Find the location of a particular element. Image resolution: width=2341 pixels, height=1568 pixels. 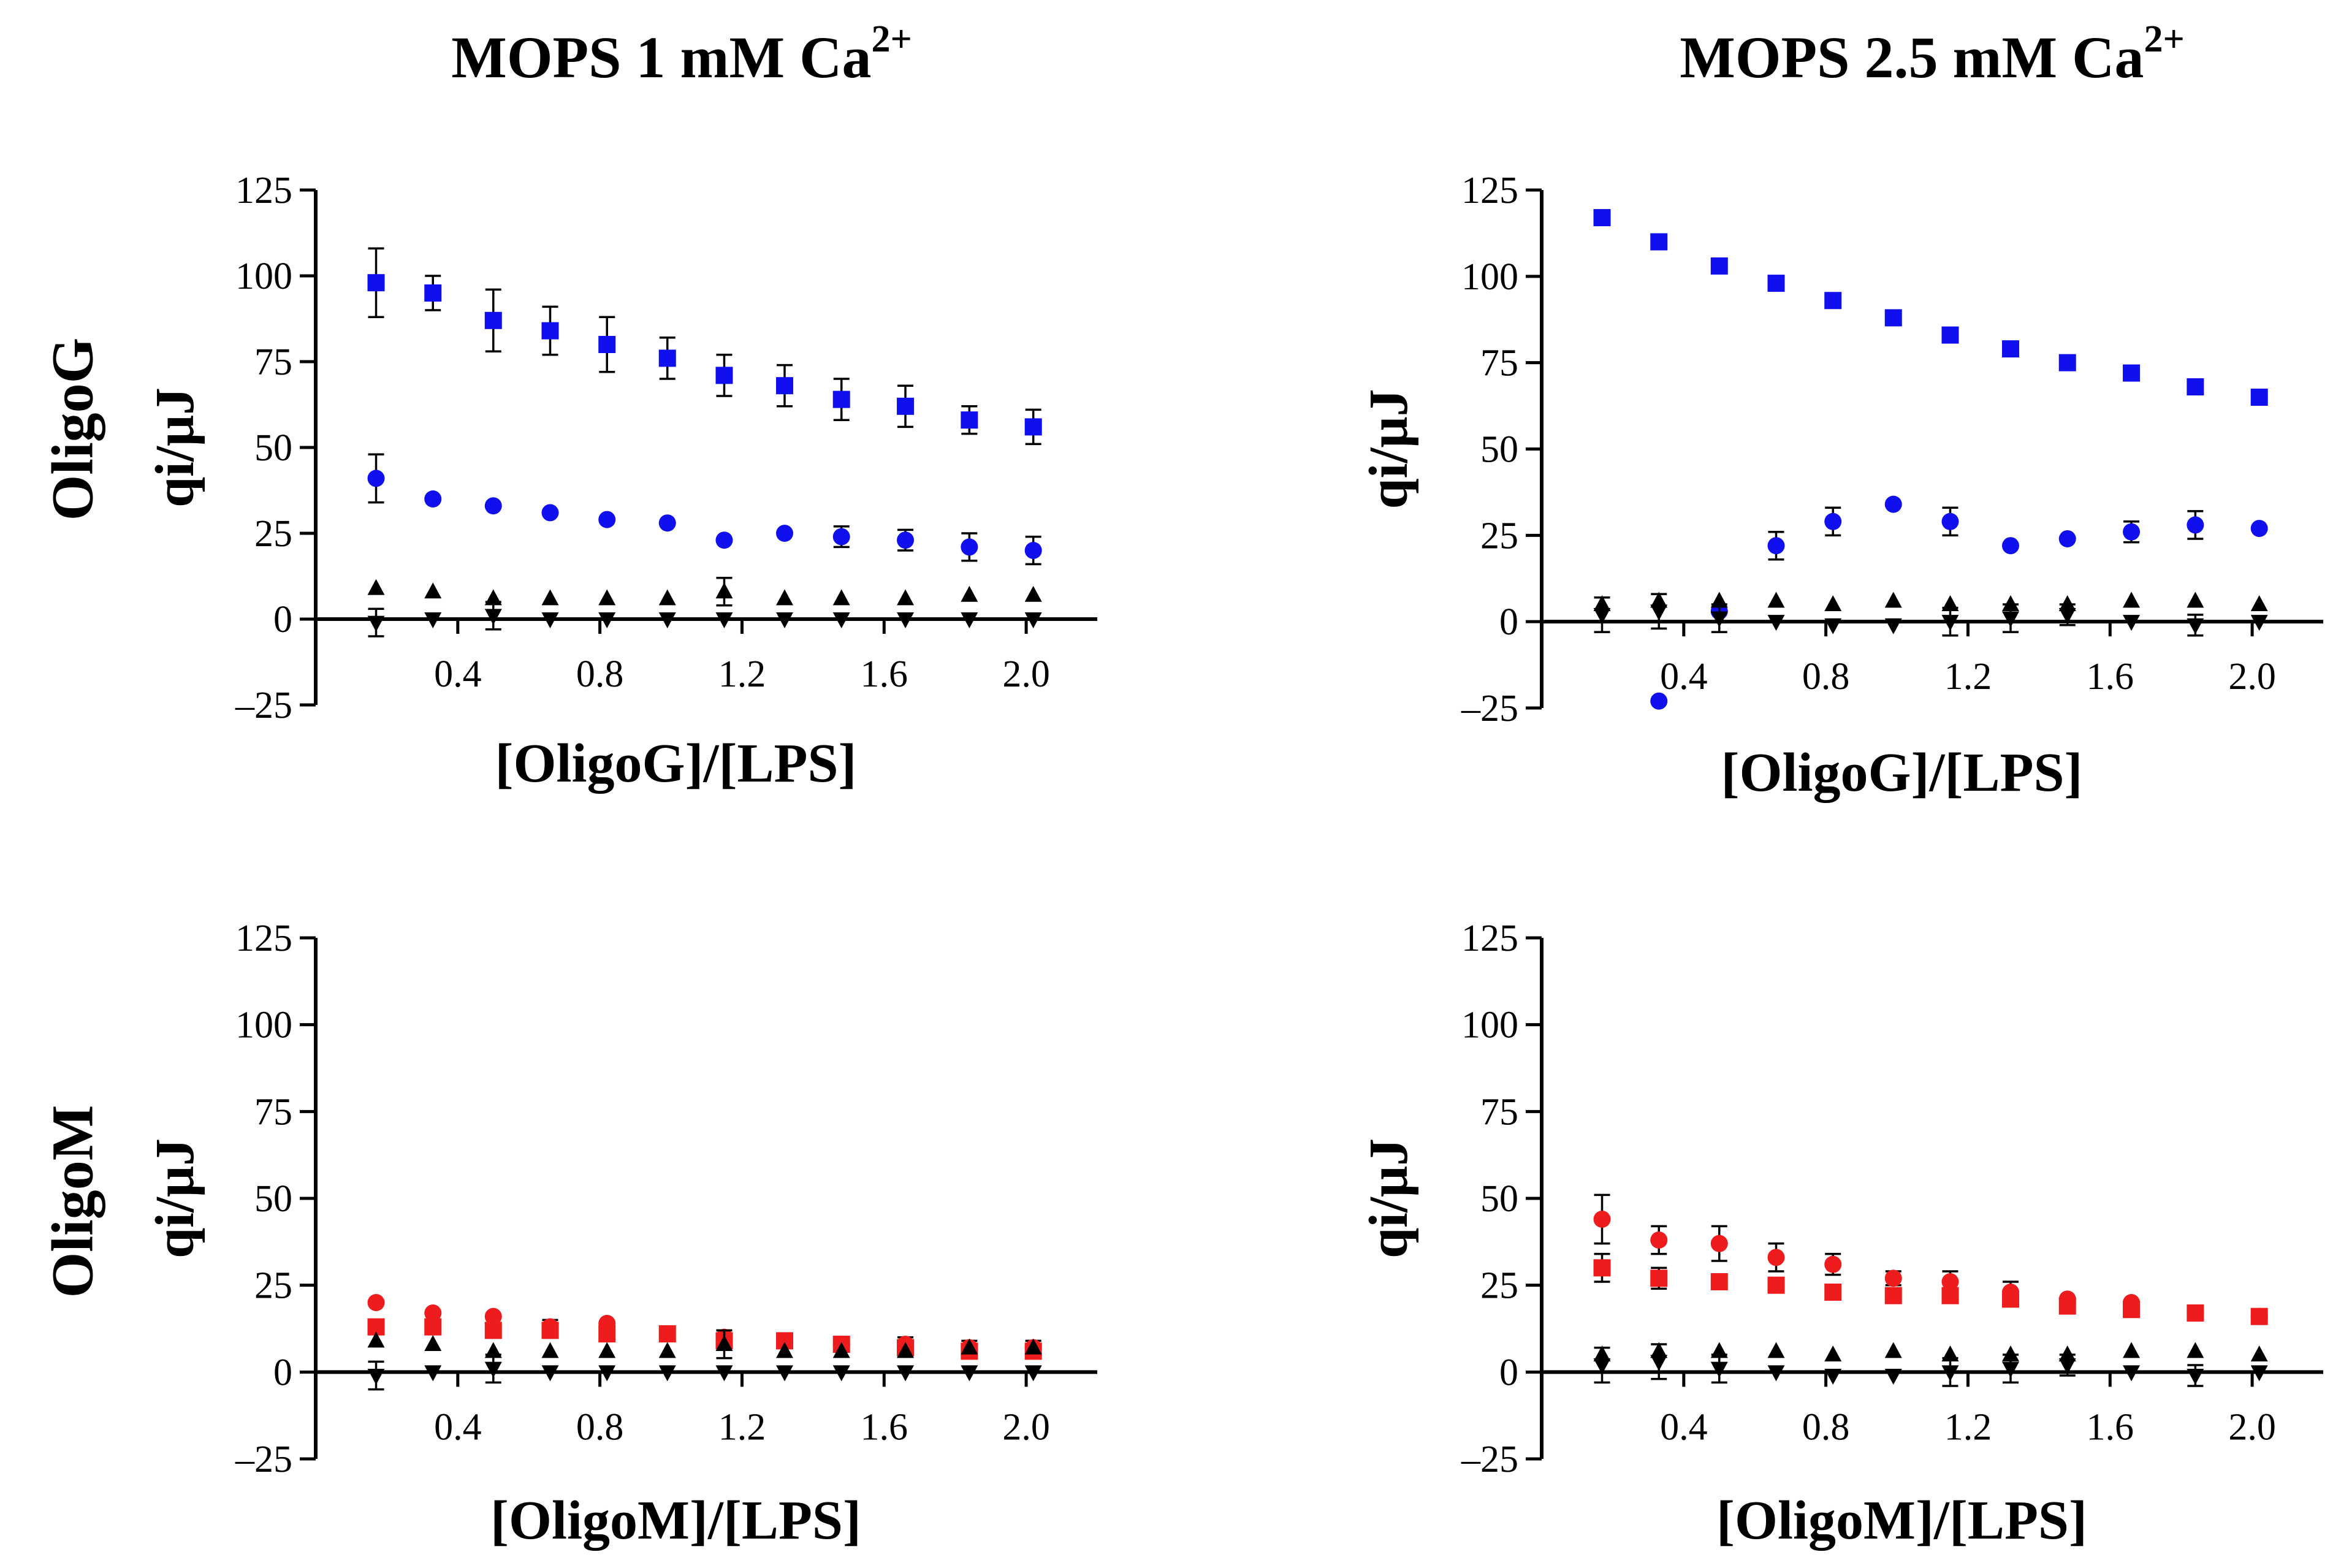

y-tick-label: –25 is located at coordinates (1489, 709).